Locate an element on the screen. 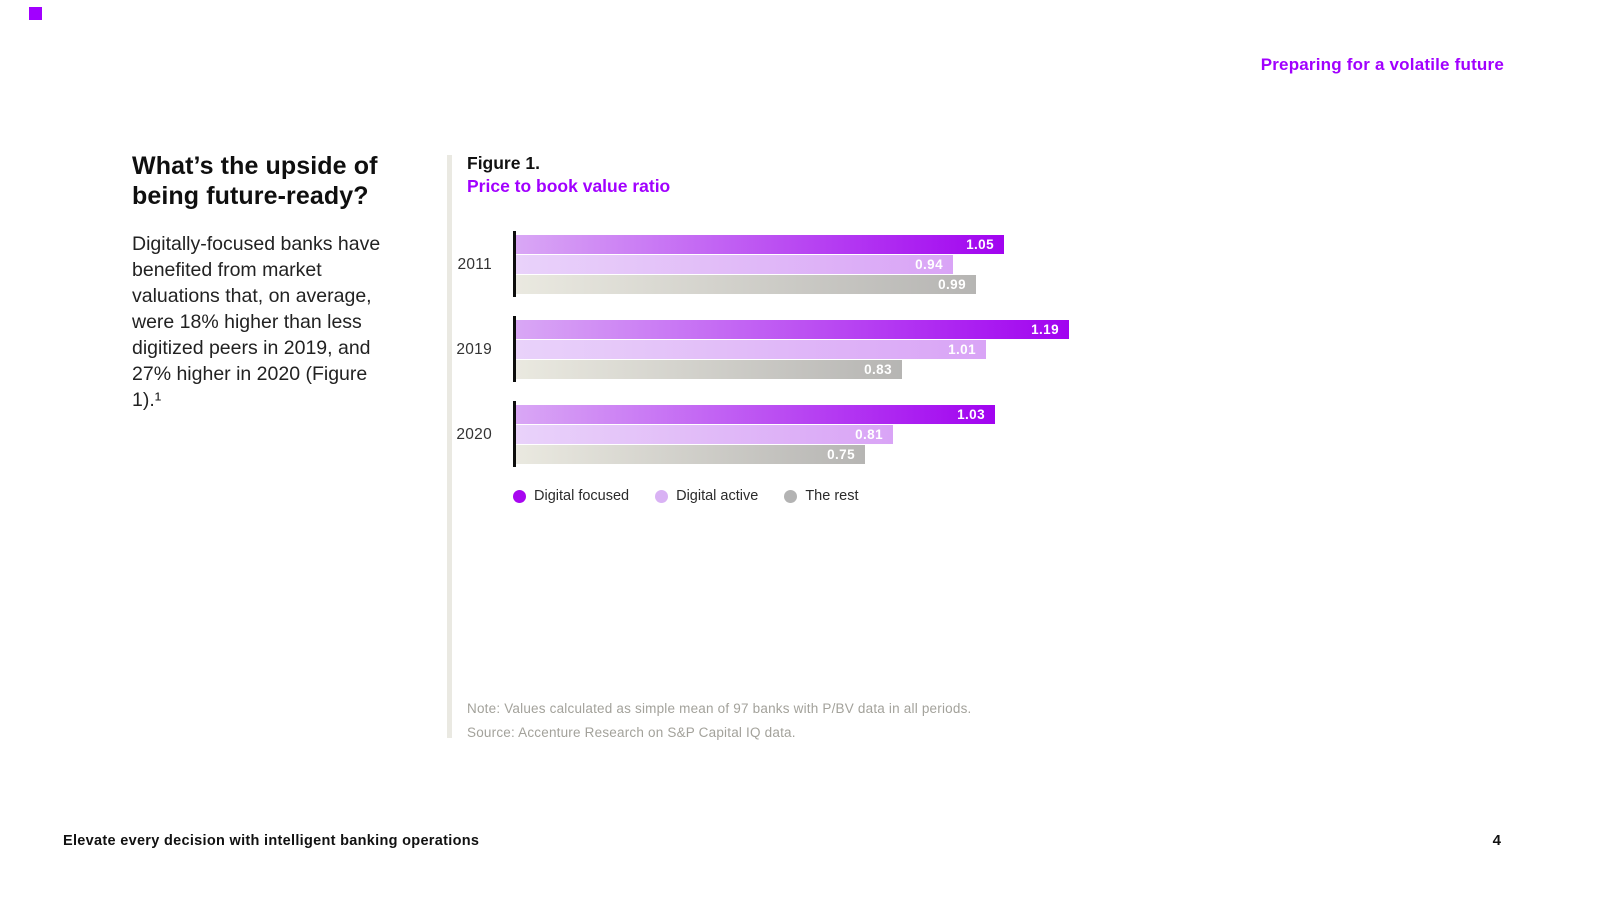 The height and width of the screenshot is (900, 1600). bar-digital-active: 1.01 is located at coordinates (751, 349).